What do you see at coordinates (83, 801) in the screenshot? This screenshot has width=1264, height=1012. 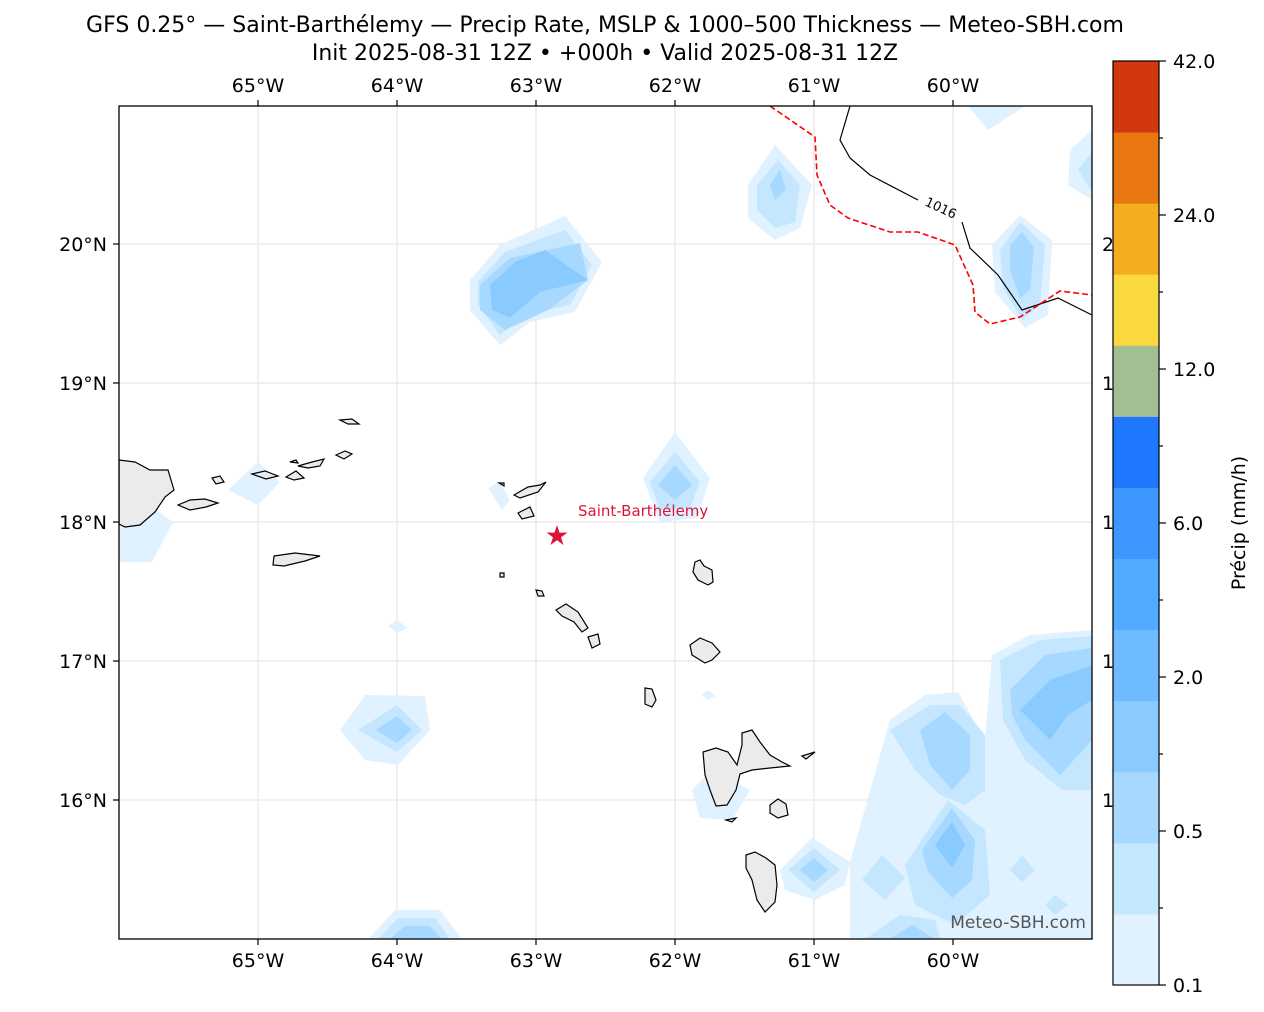 I see `lat-tick-label: 16°N` at bounding box center [83, 801].